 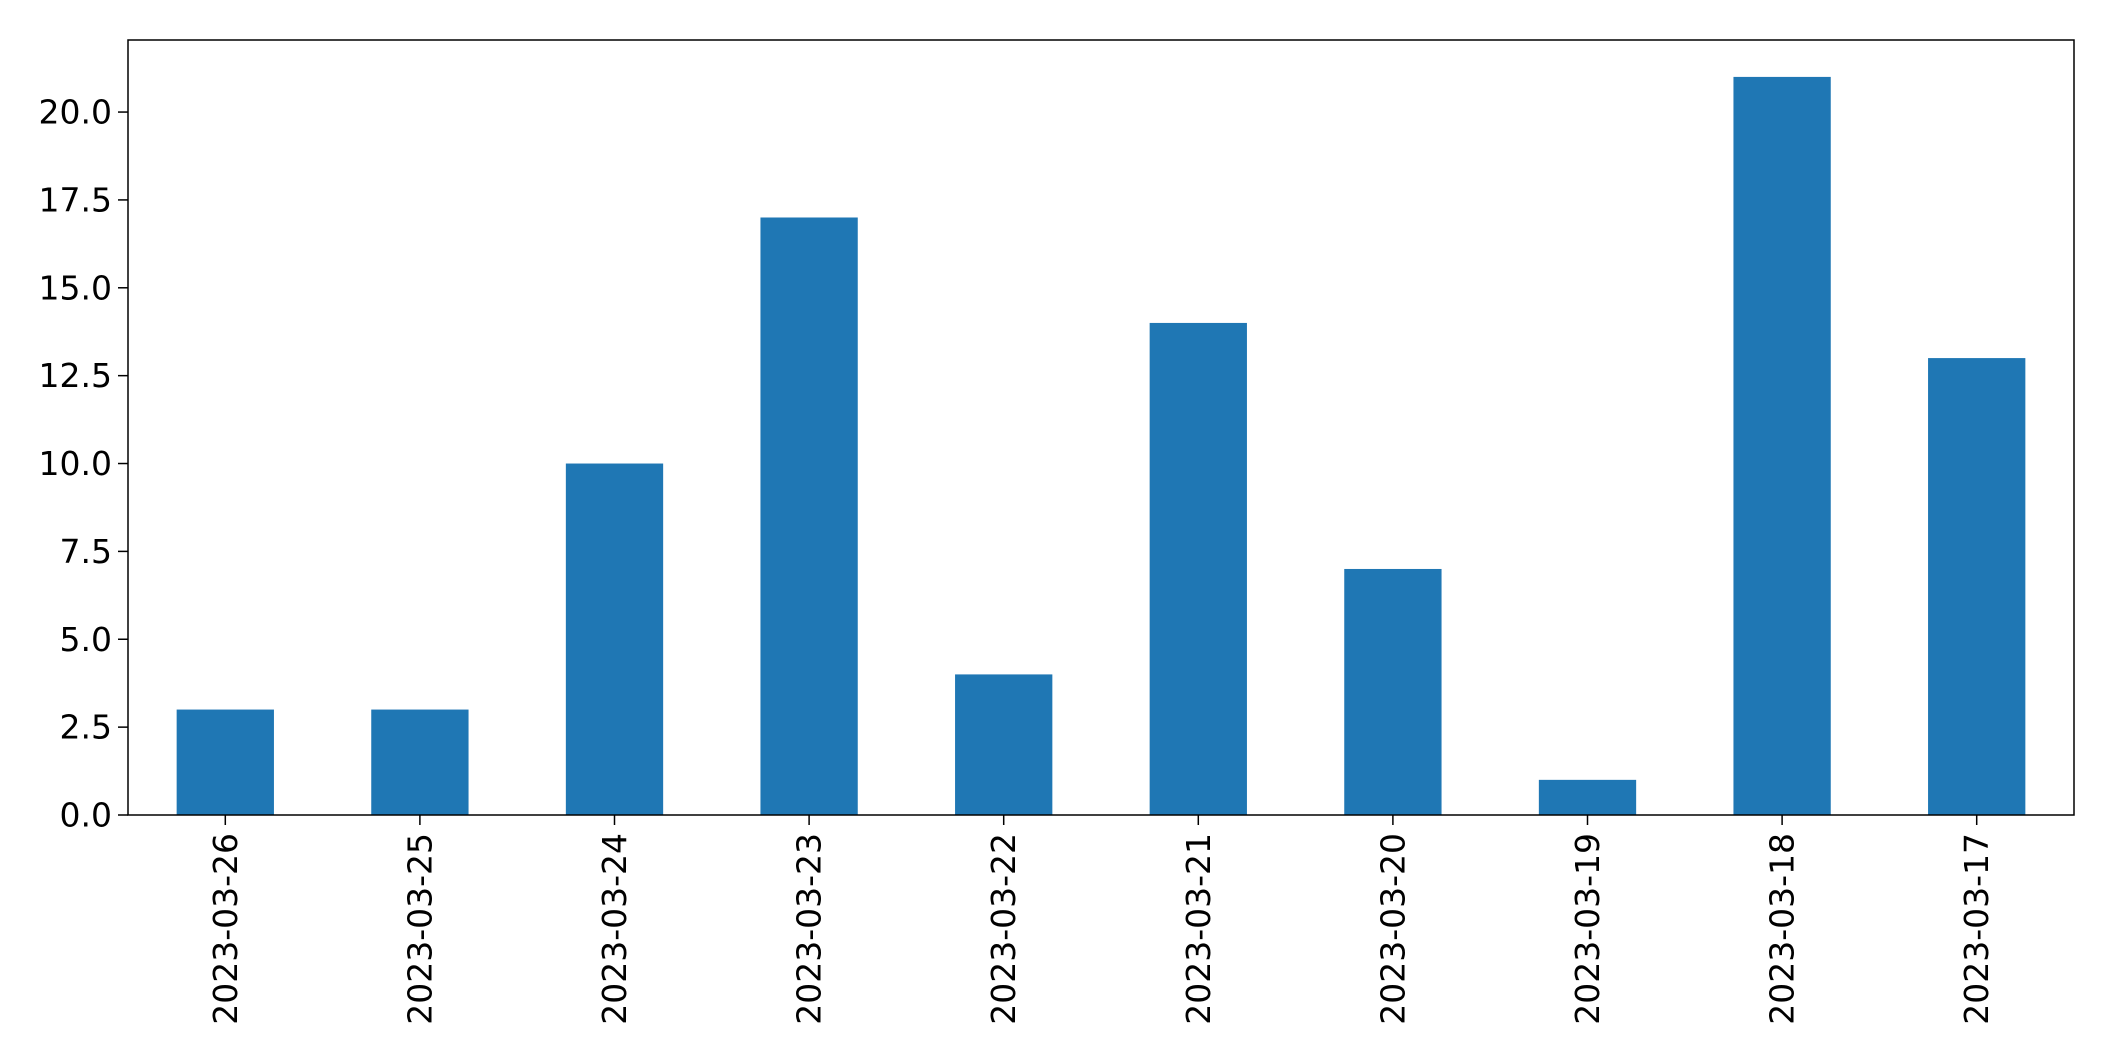 I want to click on y-tick-label: 12.5, so click(x=75, y=375).